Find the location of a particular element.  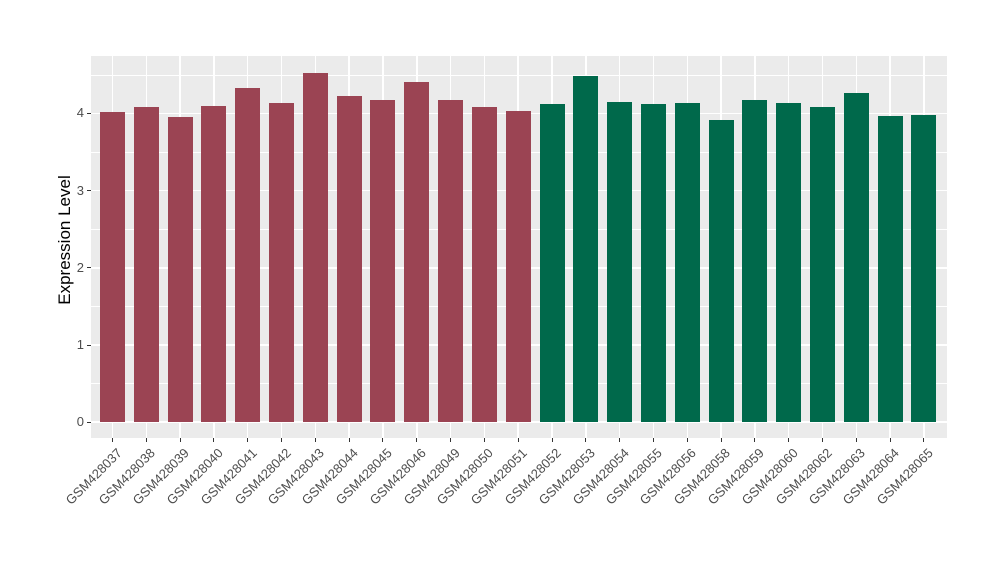

bar-GSM428046 is located at coordinates (417, 252).